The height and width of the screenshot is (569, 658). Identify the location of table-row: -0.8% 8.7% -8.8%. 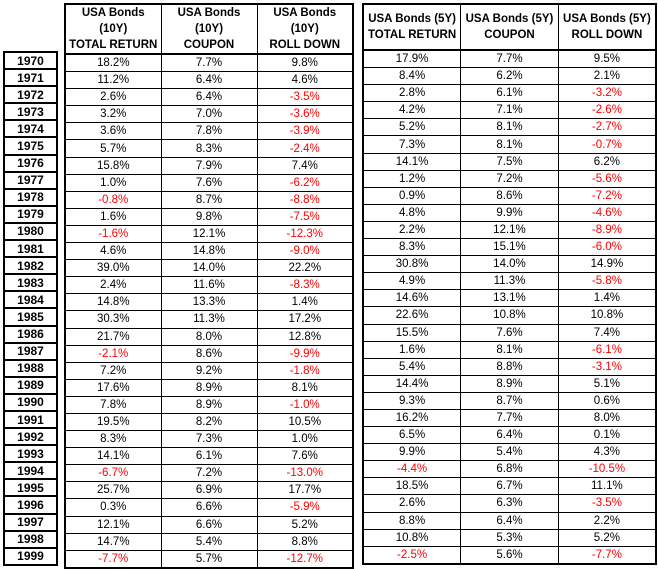
(209, 199).